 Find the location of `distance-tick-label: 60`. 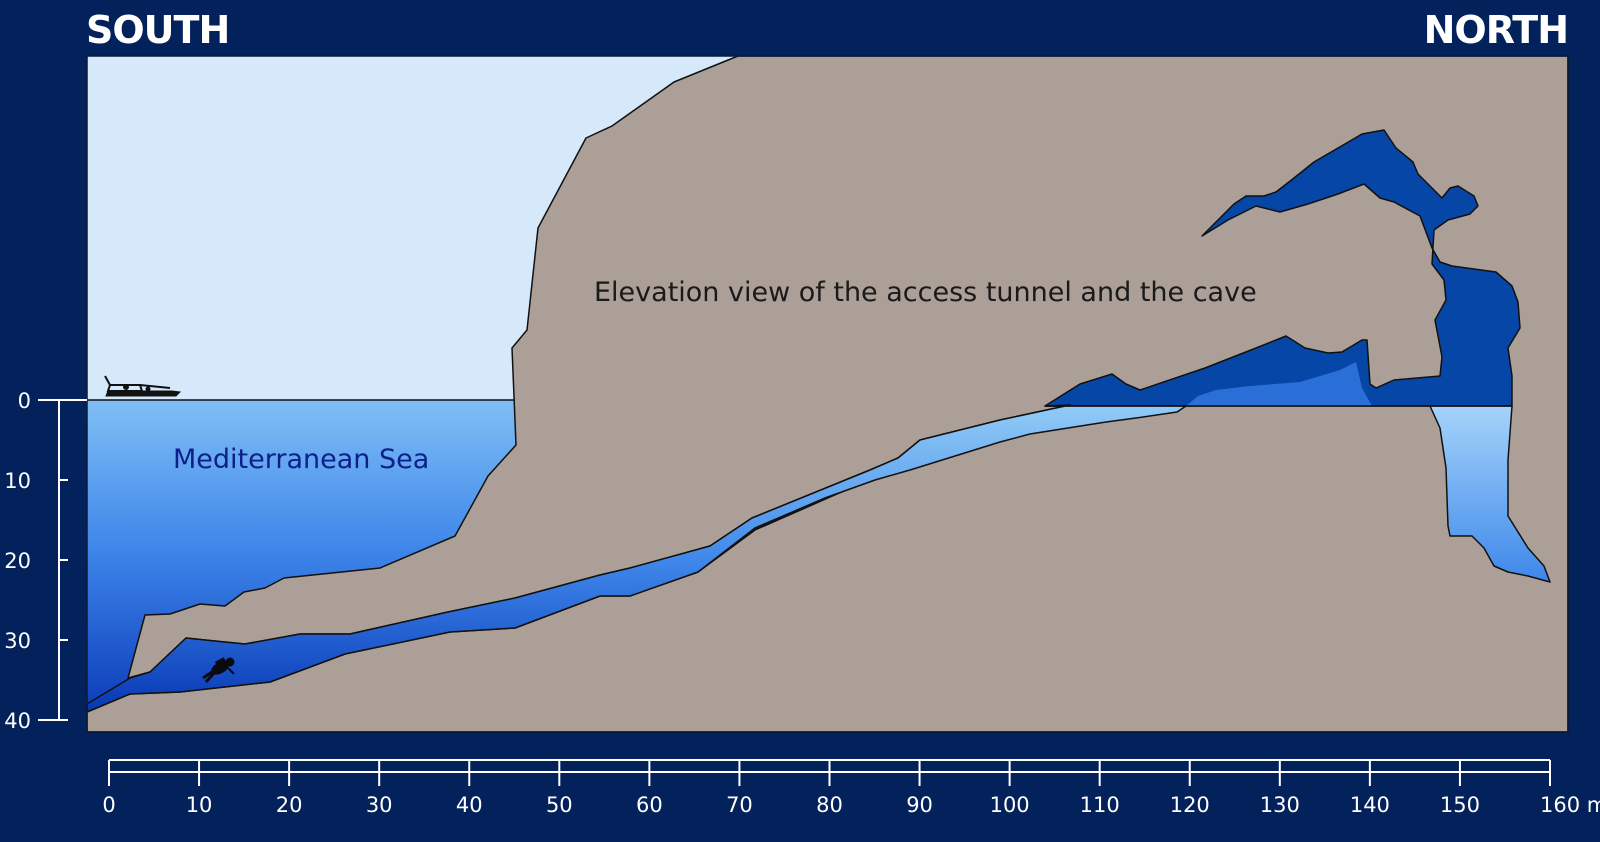

distance-tick-label: 60 is located at coordinates (649, 805).